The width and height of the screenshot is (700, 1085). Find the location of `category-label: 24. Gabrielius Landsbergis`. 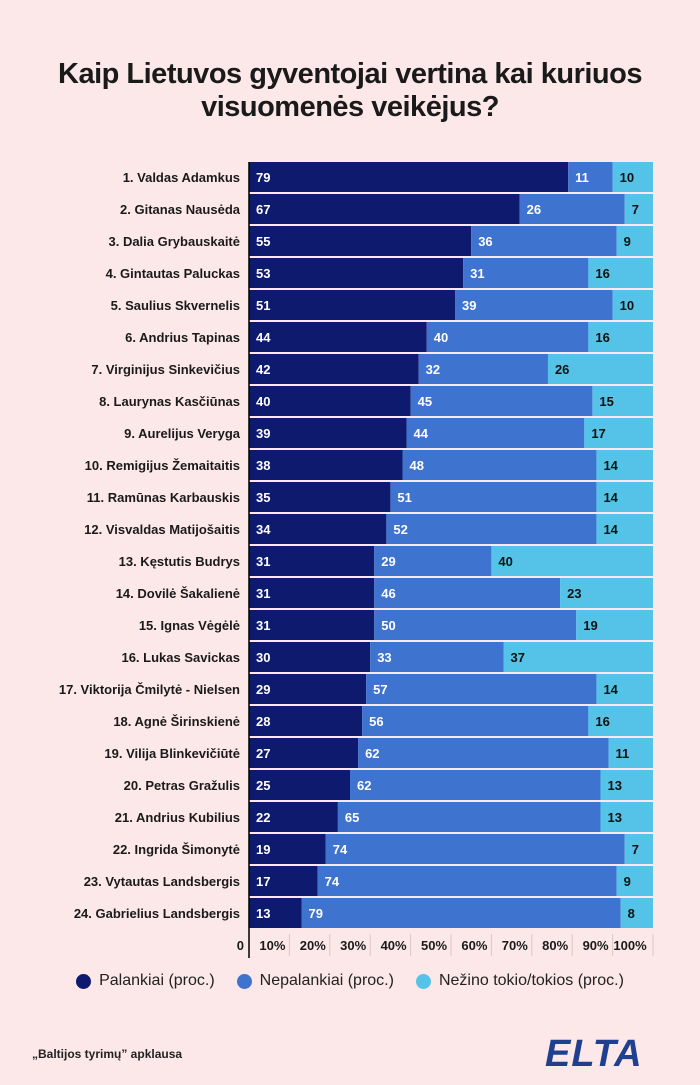

category-label: 24. Gabrielius Landsbergis is located at coordinates (157, 913).